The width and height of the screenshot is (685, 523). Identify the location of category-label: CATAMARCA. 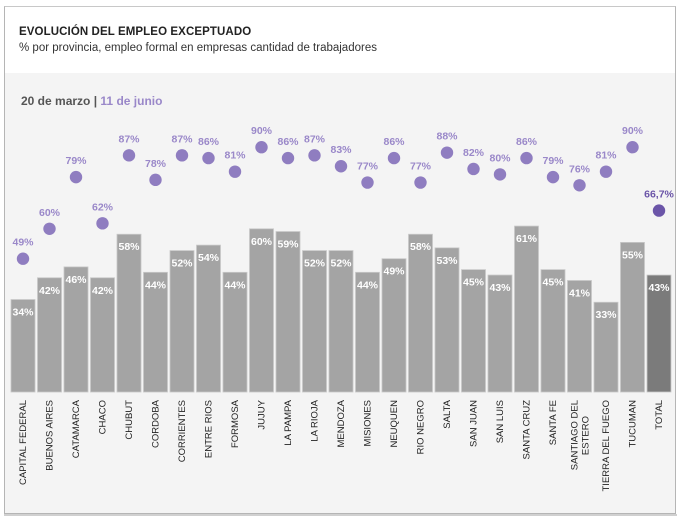
(76, 428).